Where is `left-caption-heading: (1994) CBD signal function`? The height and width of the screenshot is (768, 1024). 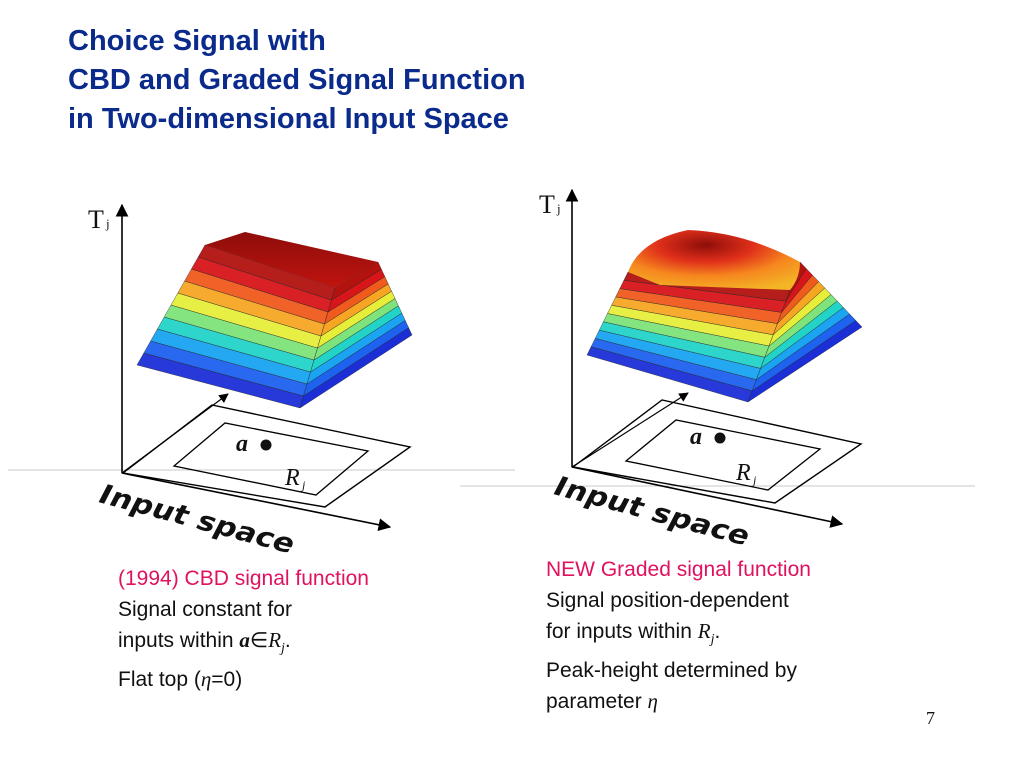 left-caption-heading: (1994) CBD signal function is located at coordinates (243, 578).